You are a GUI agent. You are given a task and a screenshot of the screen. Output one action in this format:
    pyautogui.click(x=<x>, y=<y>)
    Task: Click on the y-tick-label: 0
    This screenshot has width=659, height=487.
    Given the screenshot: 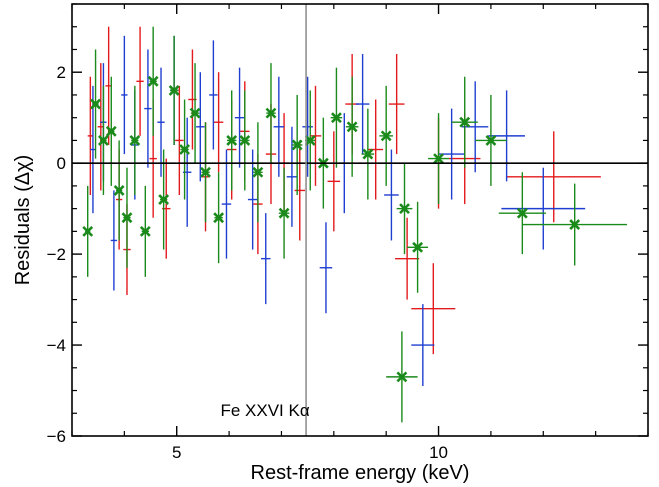 What is the action you would take?
    pyautogui.click(x=61, y=163)
    